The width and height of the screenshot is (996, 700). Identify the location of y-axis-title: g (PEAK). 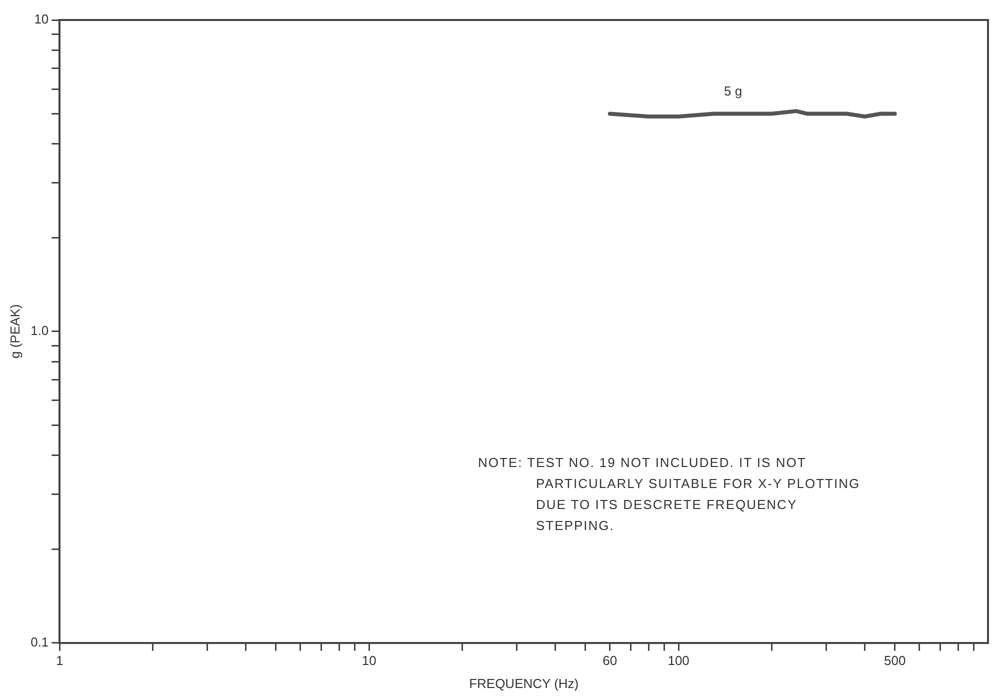
(14, 331).